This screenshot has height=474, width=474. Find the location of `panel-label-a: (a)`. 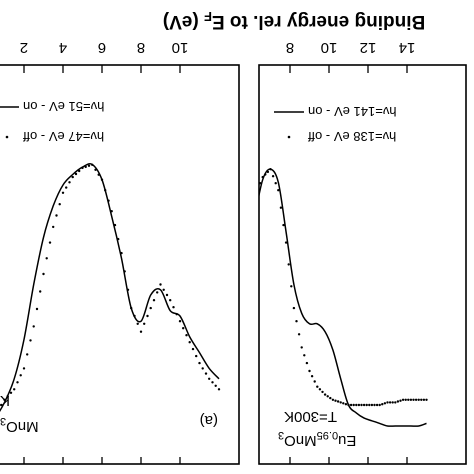

panel-label-a: (a) is located at coordinates (209, 420).